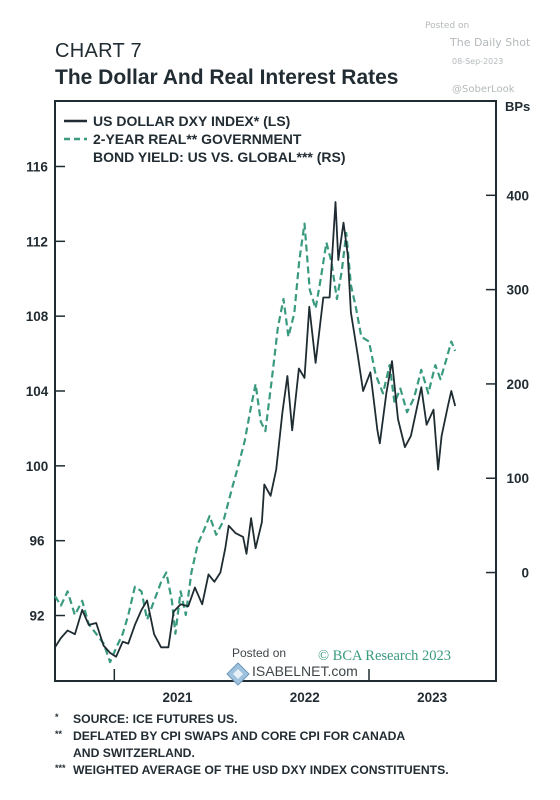 The height and width of the screenshot is (800, 560). What do you see at coordinates (432, 697) in the screenshot?
I see `x-tick-label: 2023` at bounding box center [432, 697].